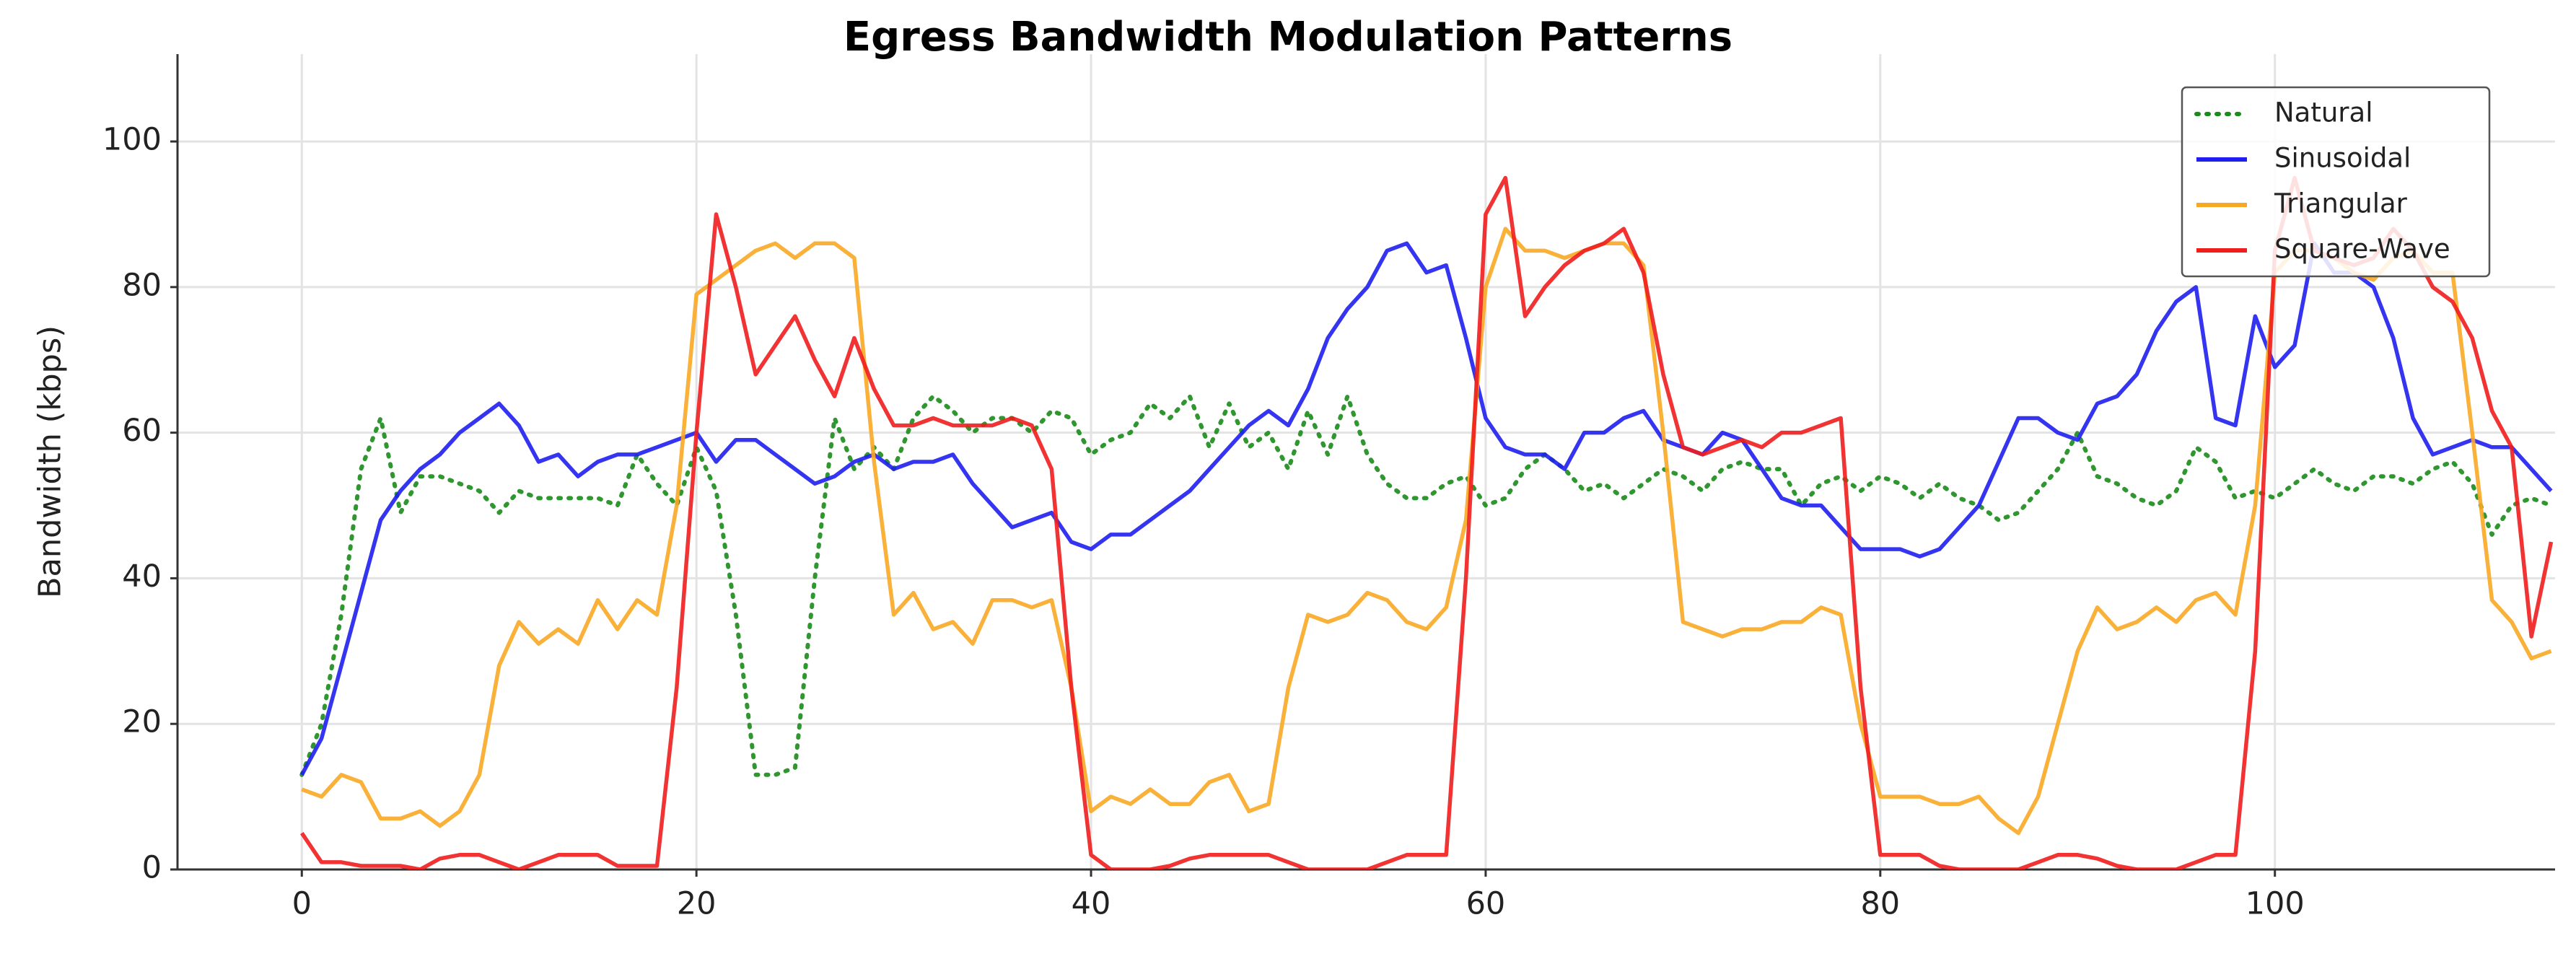 The image size is (2576, 964). I want to click on y-tick-label: 100, so click(132, 140).